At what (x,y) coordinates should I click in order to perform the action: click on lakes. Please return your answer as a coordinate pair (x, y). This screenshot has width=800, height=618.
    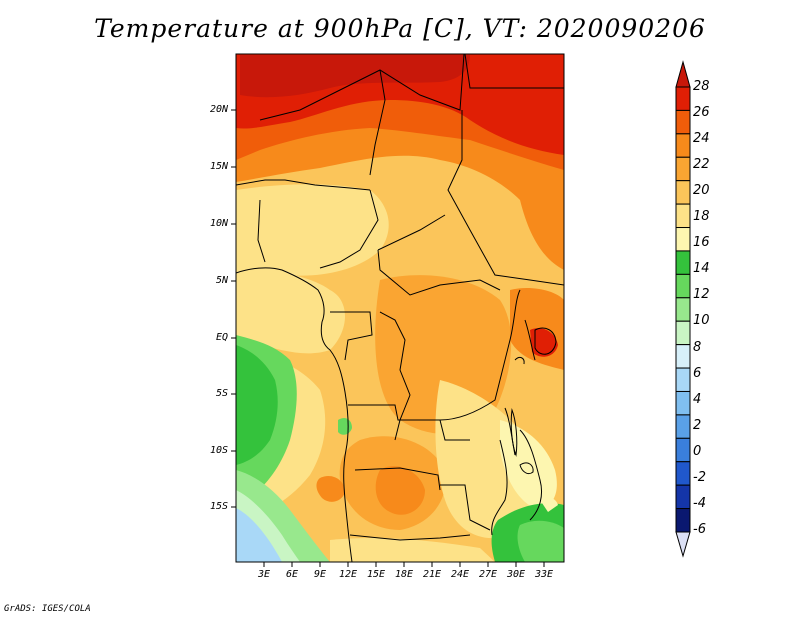
    Looking at the image, I should click on (533, 401).